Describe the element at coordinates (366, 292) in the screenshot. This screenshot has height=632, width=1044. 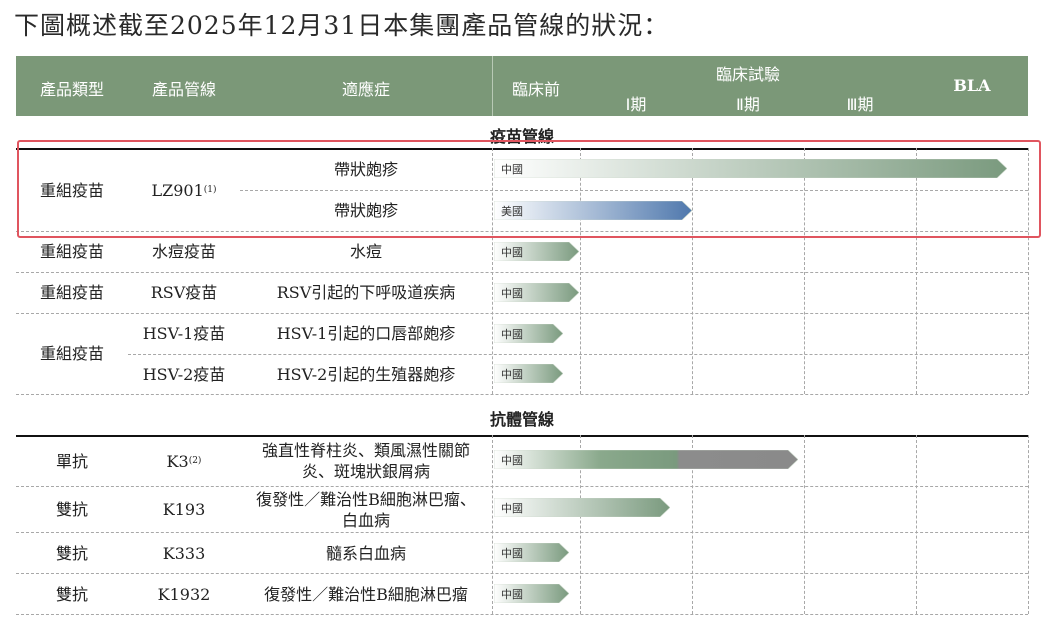
I see `indication-cell: RSV引起的下呼吸道疾病` at that location.